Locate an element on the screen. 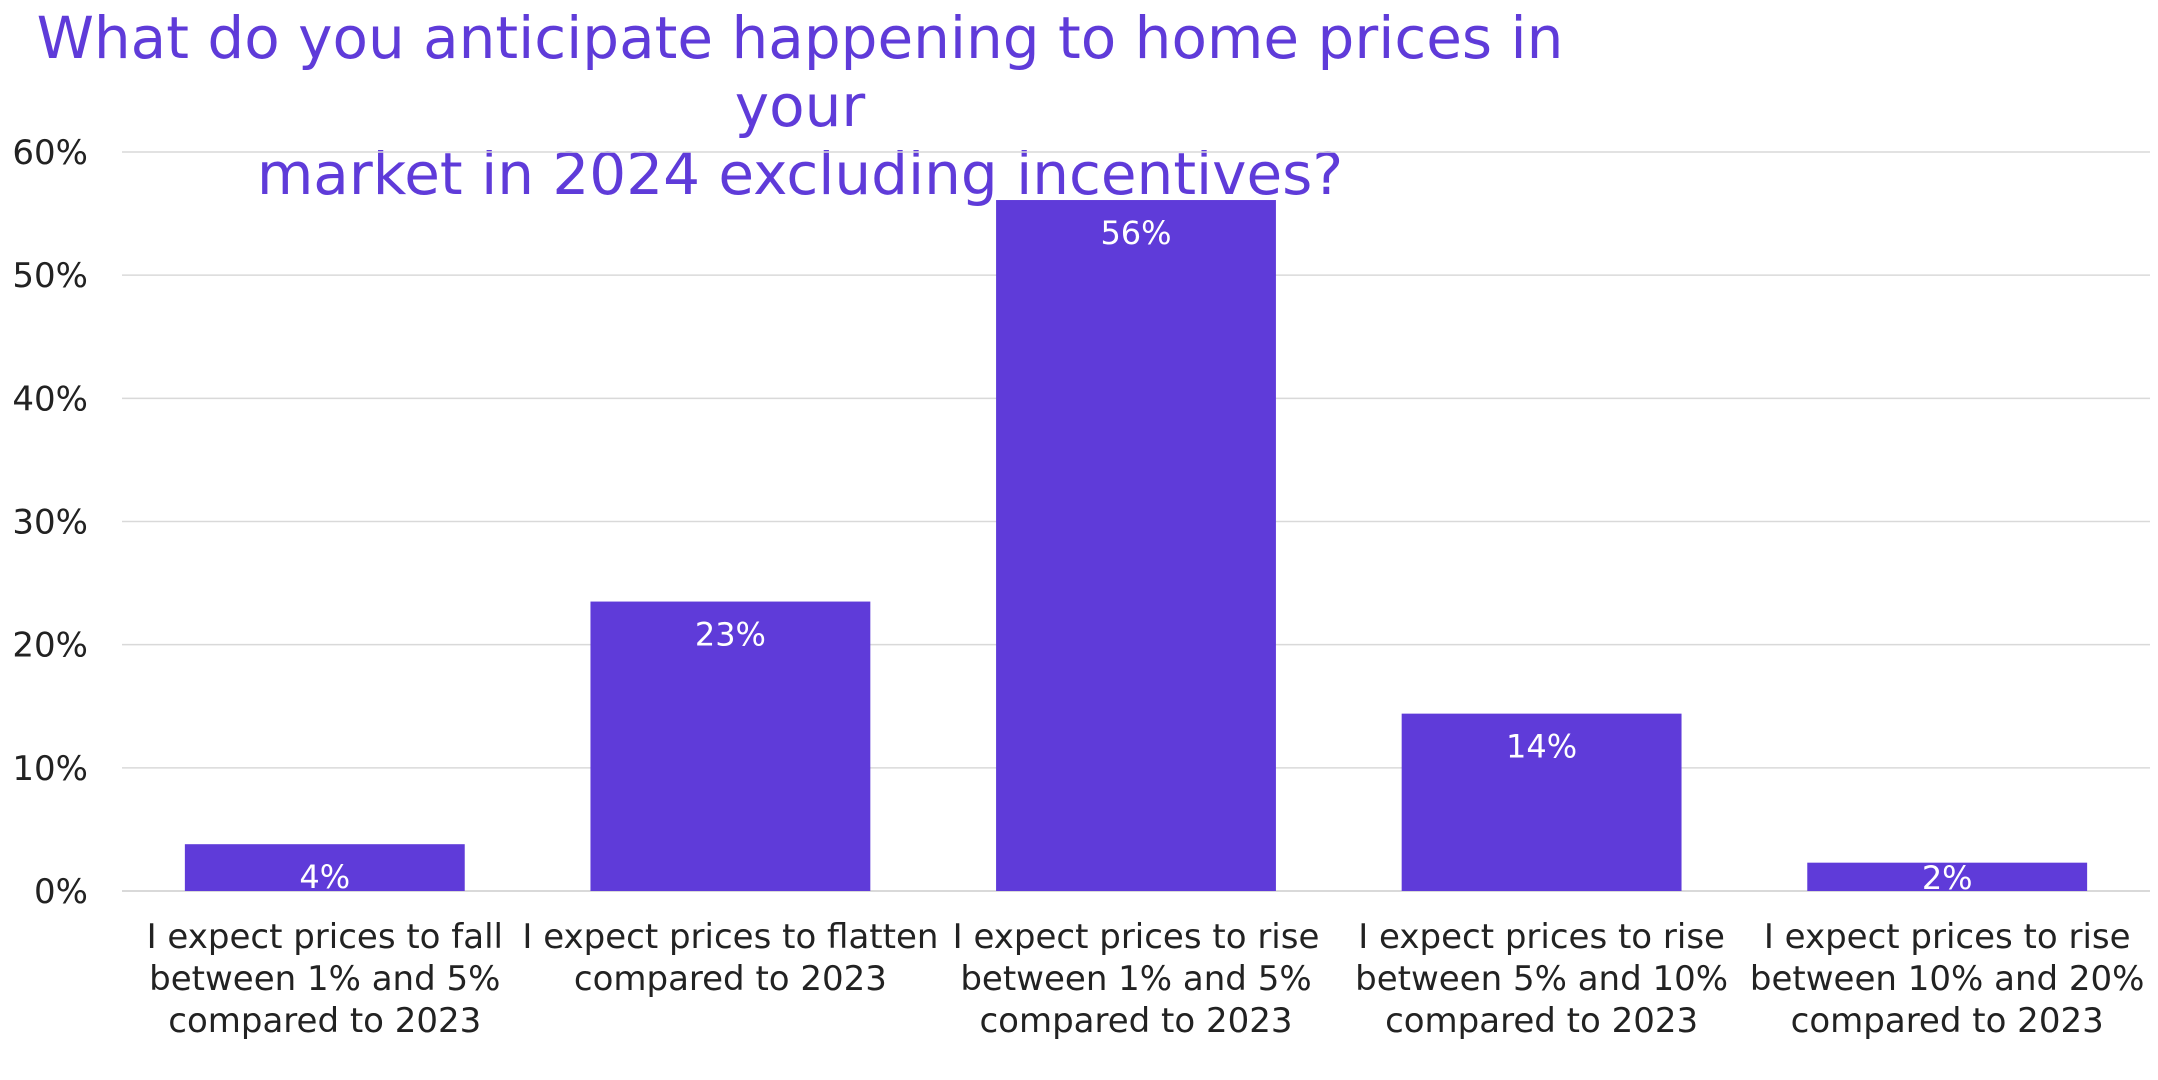 Image resolution: width=2158 pixels, height=1080 pixels. data-label: 4% is located at coordinates (324, 877).